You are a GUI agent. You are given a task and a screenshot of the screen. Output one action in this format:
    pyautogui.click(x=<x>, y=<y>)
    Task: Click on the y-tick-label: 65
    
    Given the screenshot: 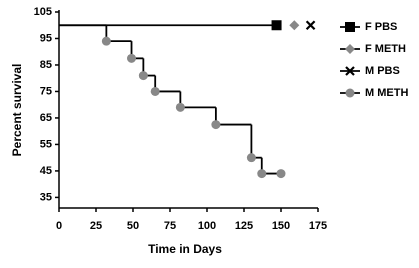 What is the action you would take?
    pyautogui.click(x=46, y=118)
    